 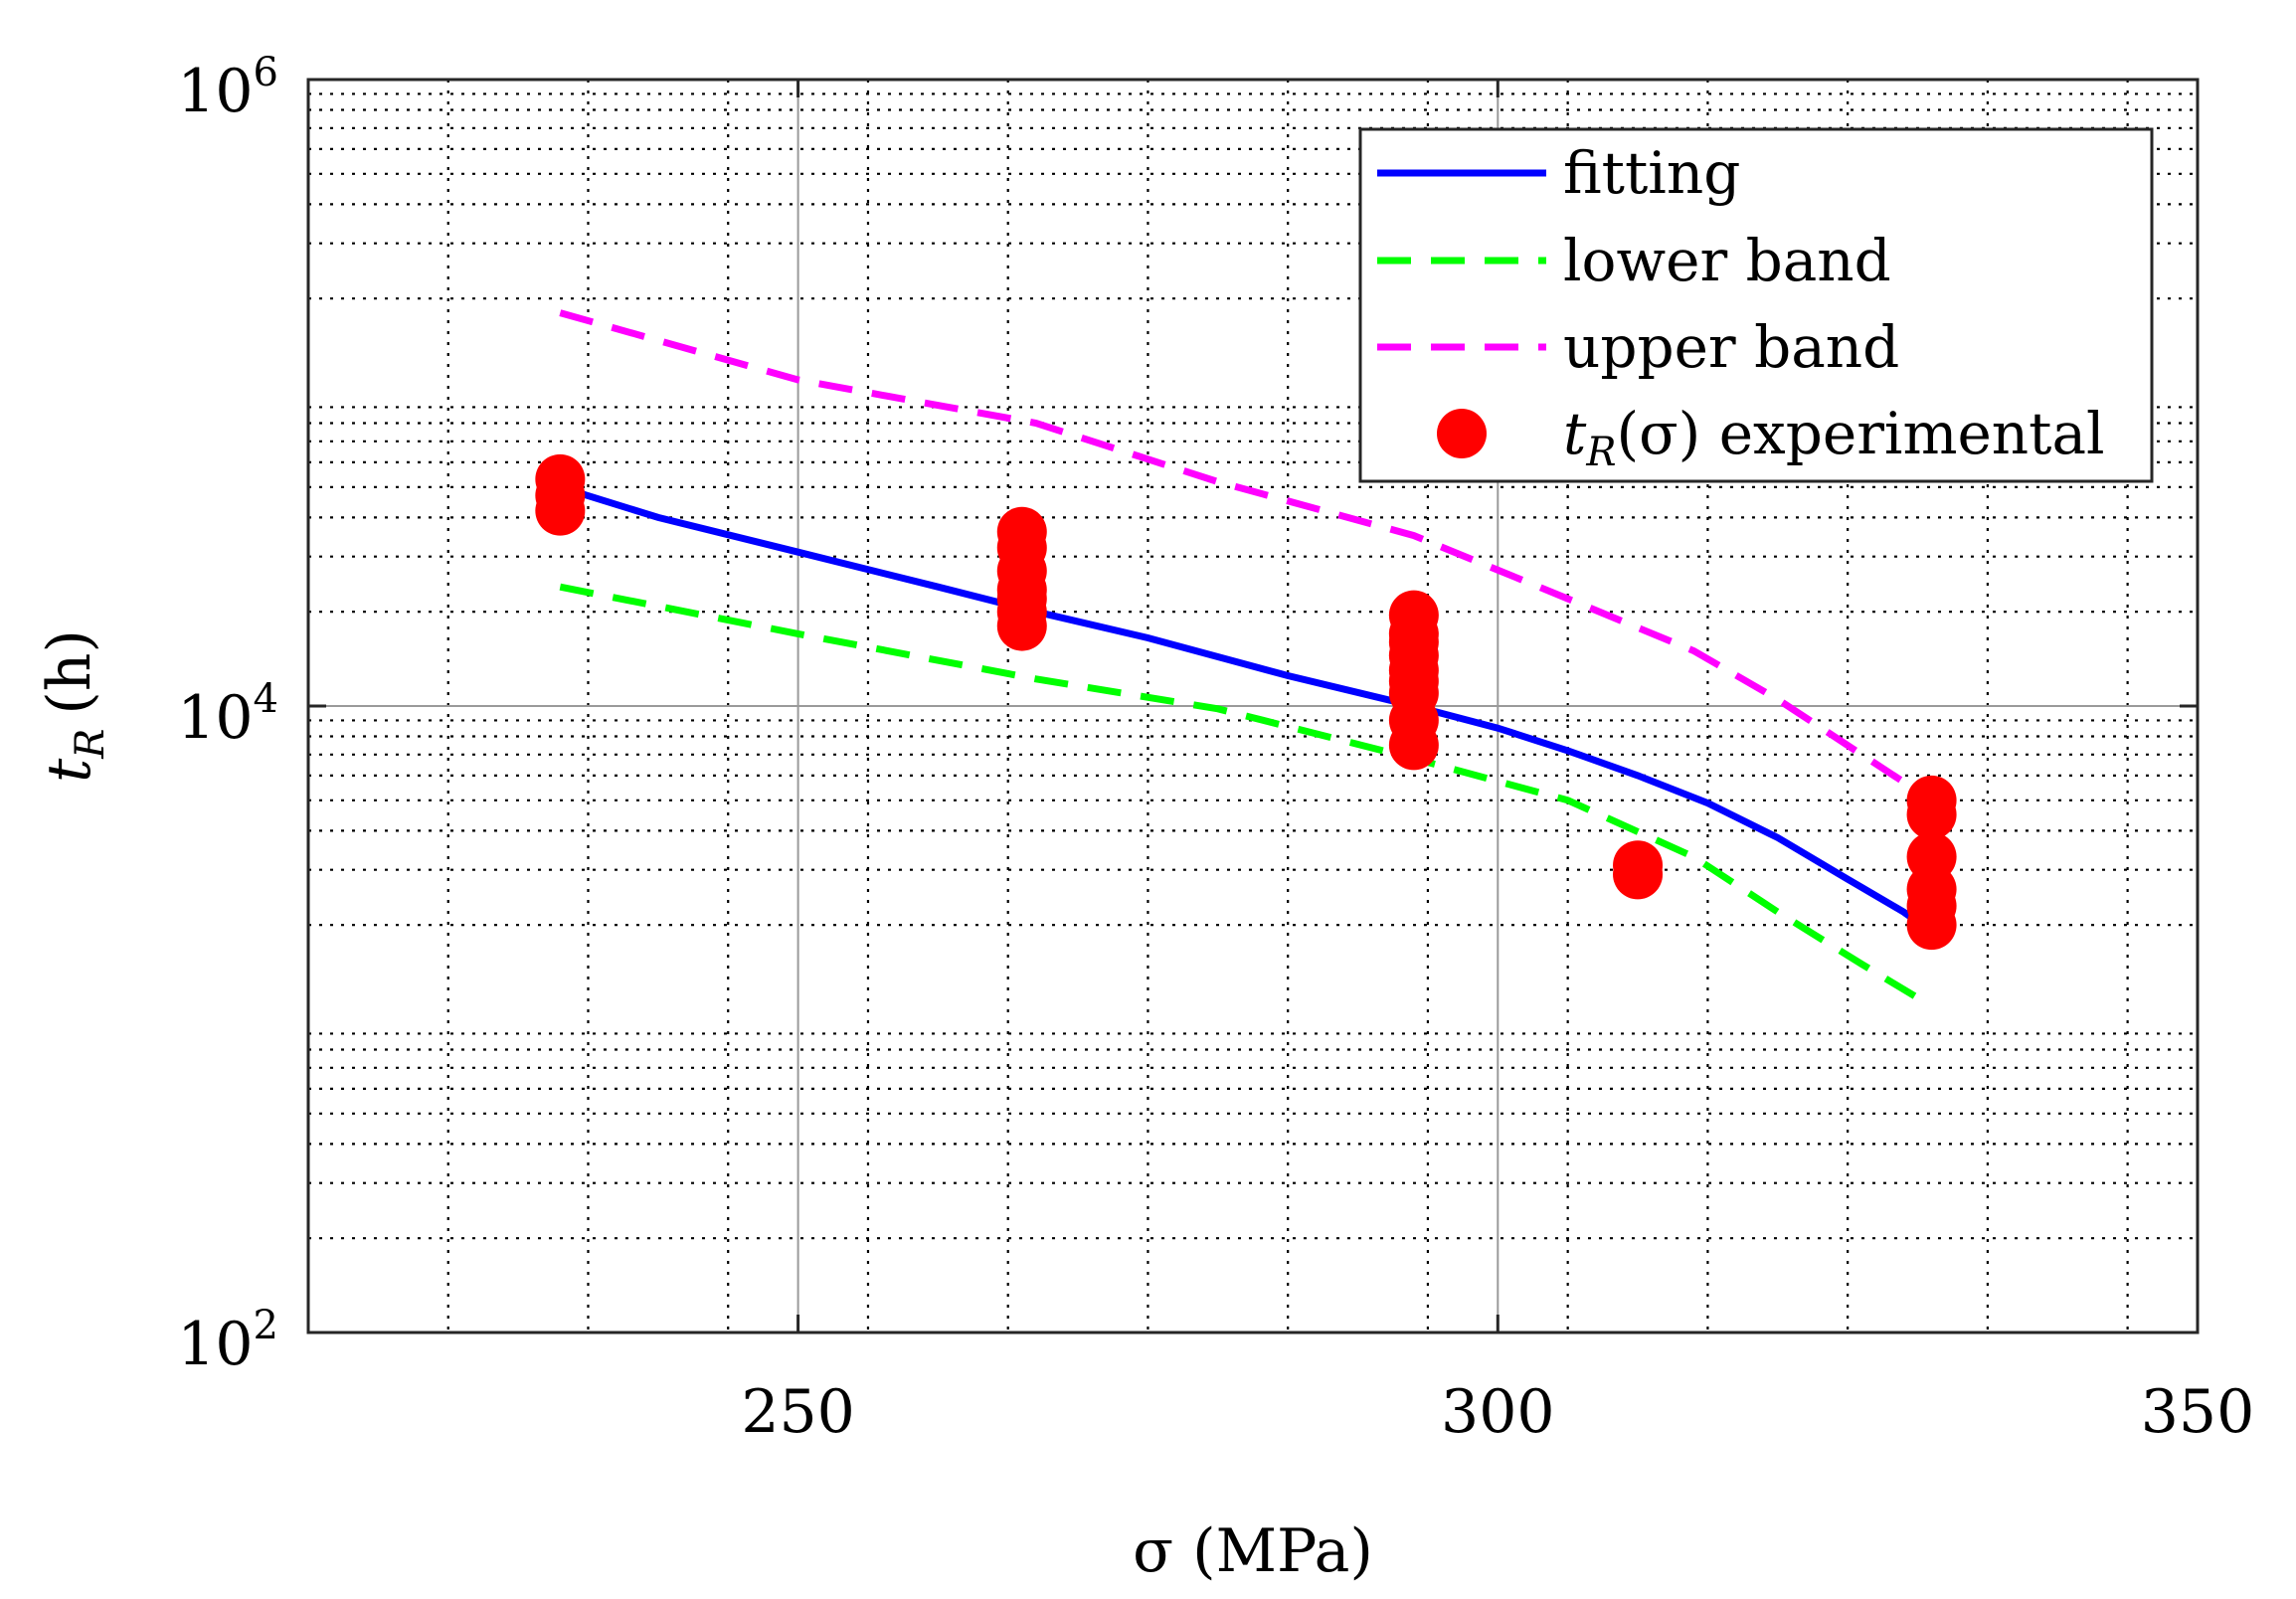 I want to click on legend-label-fitting: fitting, so click(x=1651, y=173).